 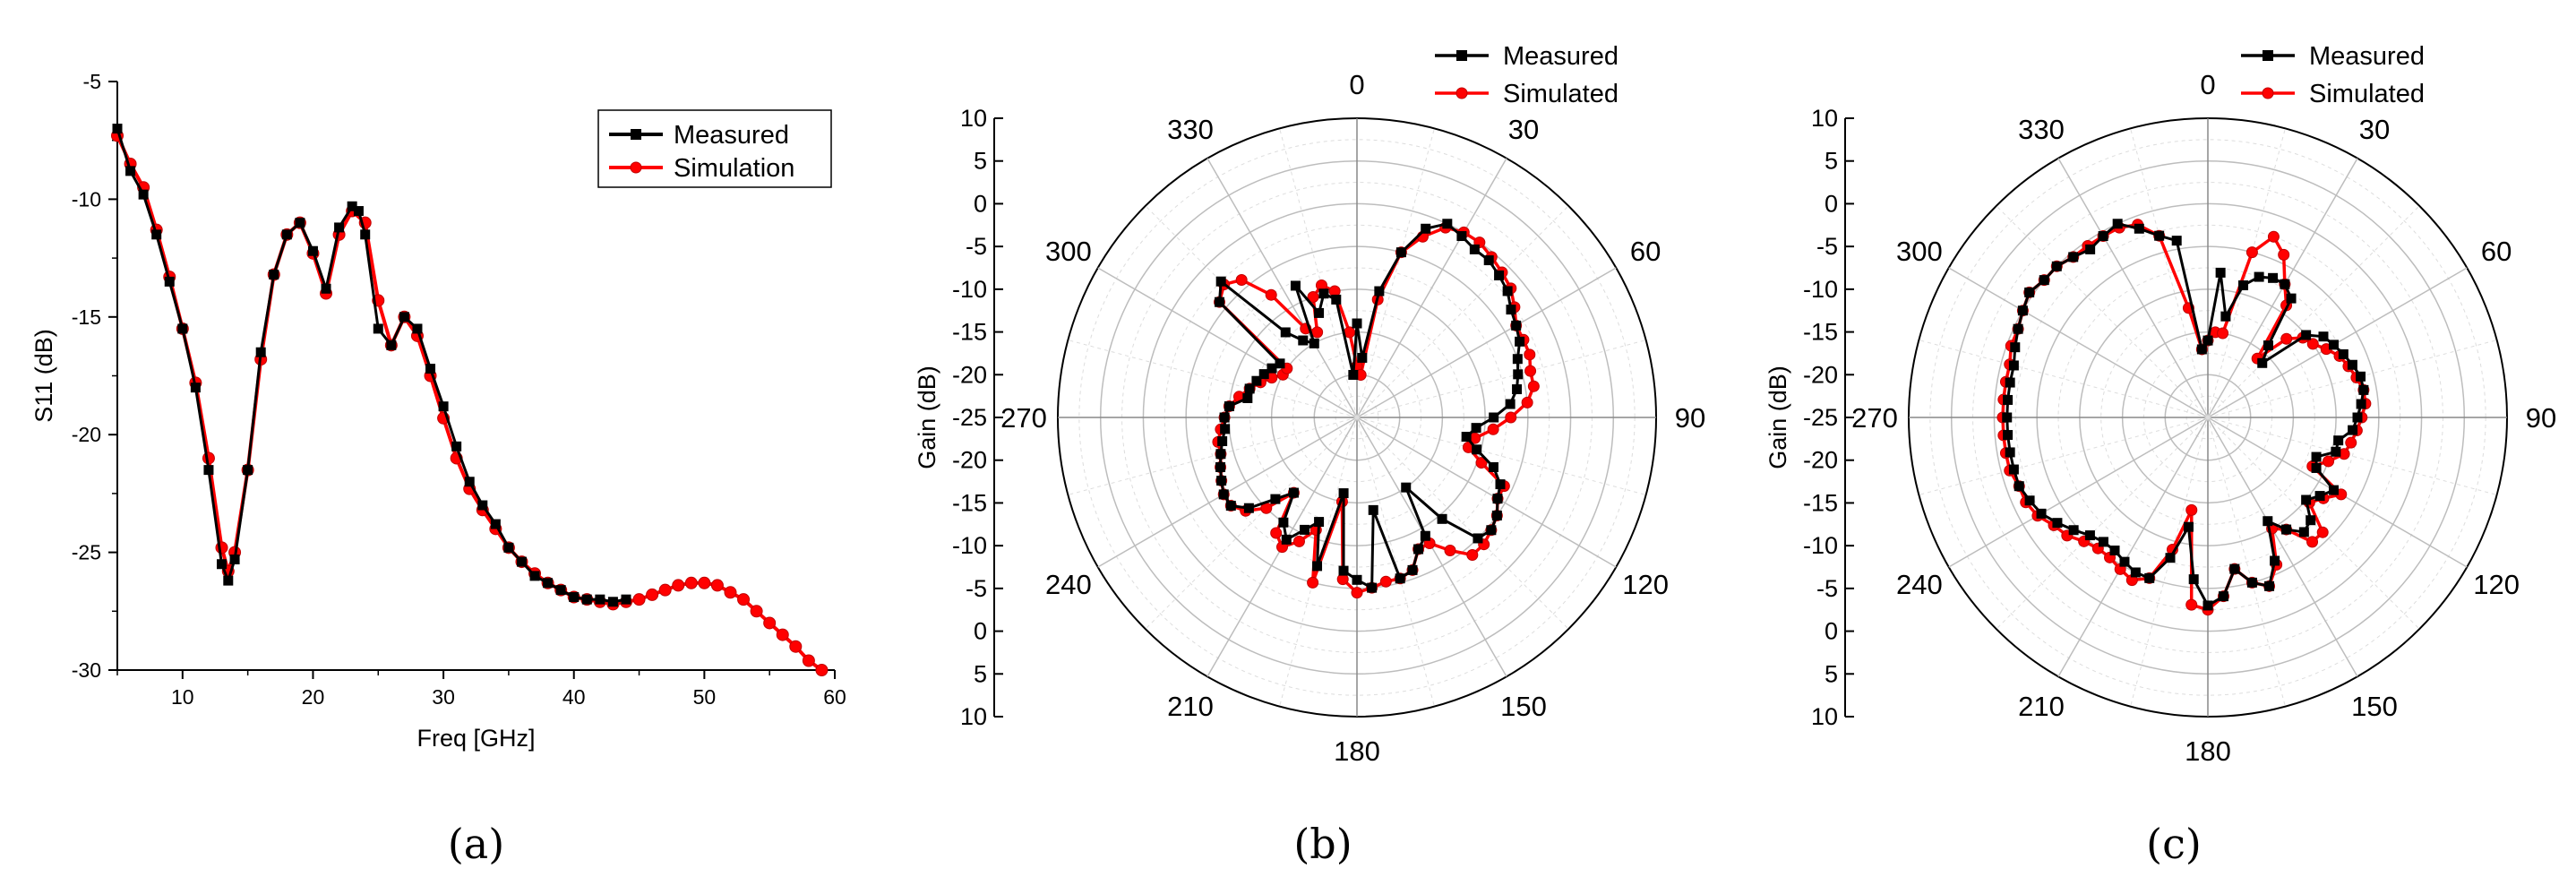 What do you see at coordinates (1322, 844) in the screenshot?
I see `panel-label: (b)` at bounding box center [1322, 844].